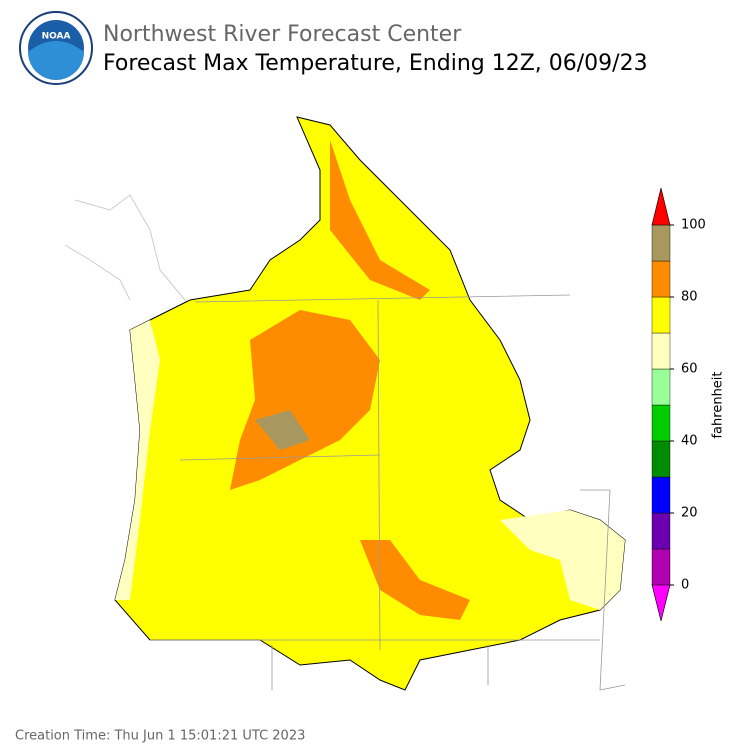 The width and height of the screenshot is (756, 756). Describe the element at coordinates (689, 297) in the screenshot. I see `tick-label: 80` at that location.